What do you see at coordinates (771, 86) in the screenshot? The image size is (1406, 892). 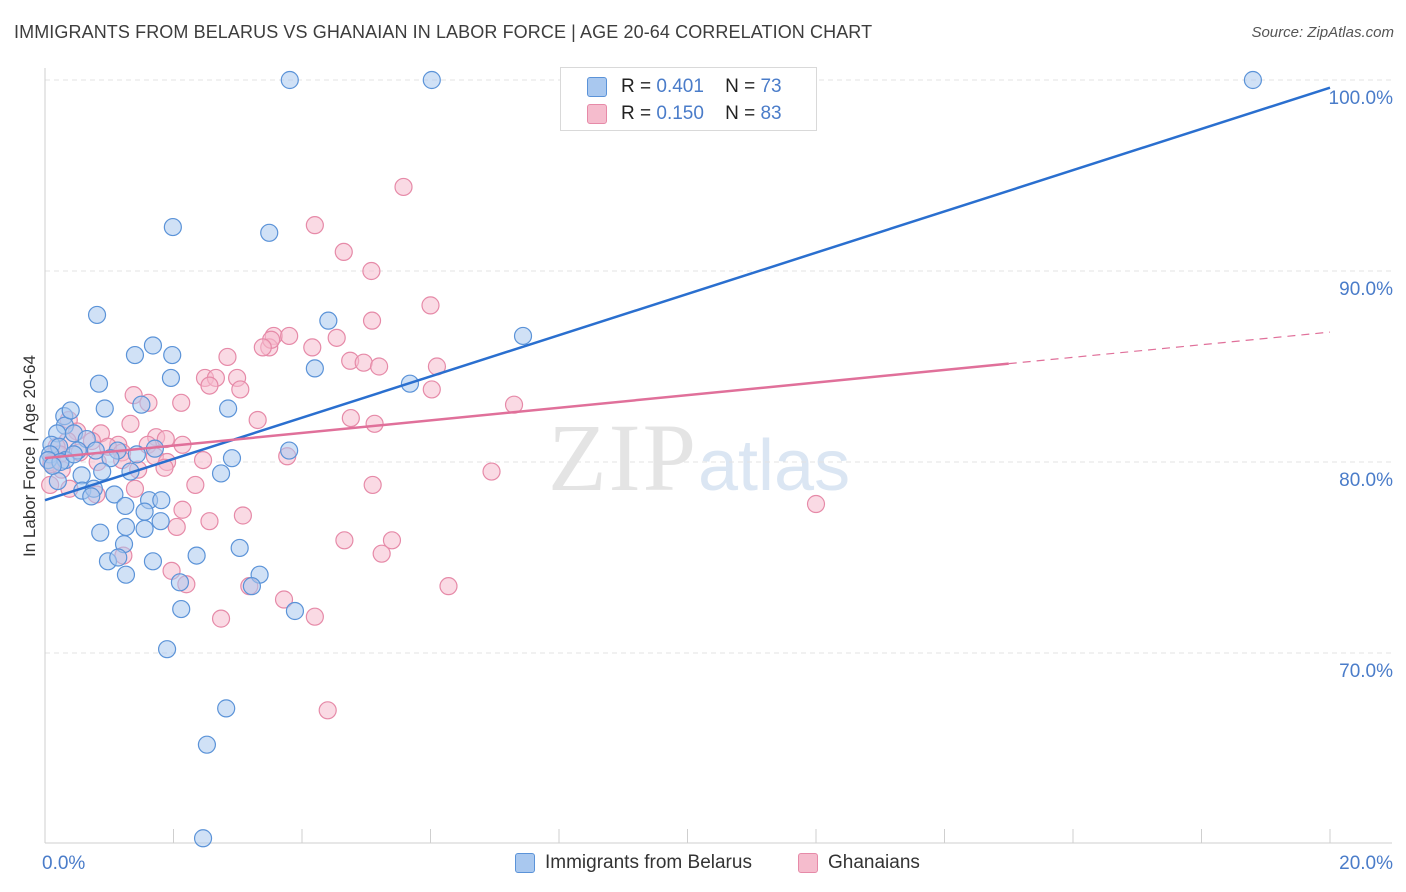 I see `n-value: 73` at bounding box center [771, 86].